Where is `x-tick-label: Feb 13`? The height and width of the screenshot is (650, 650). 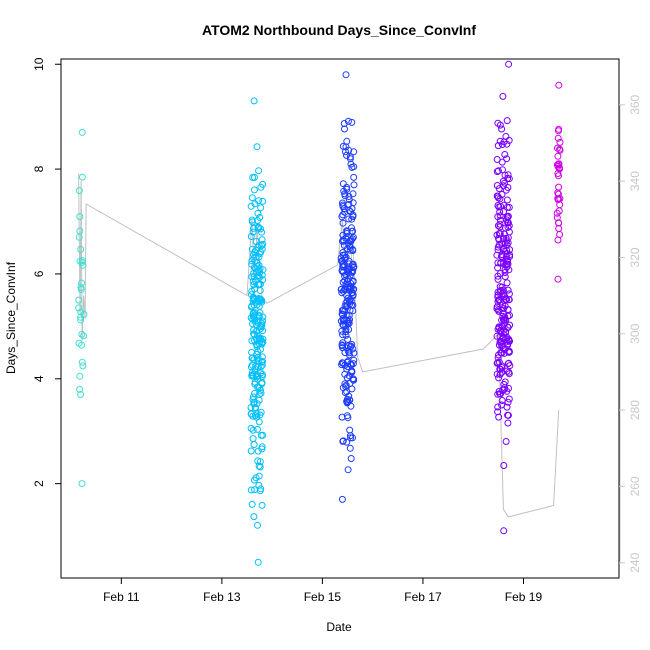 x-tick-label: Feb 13 is located at coordinates (222, 597).